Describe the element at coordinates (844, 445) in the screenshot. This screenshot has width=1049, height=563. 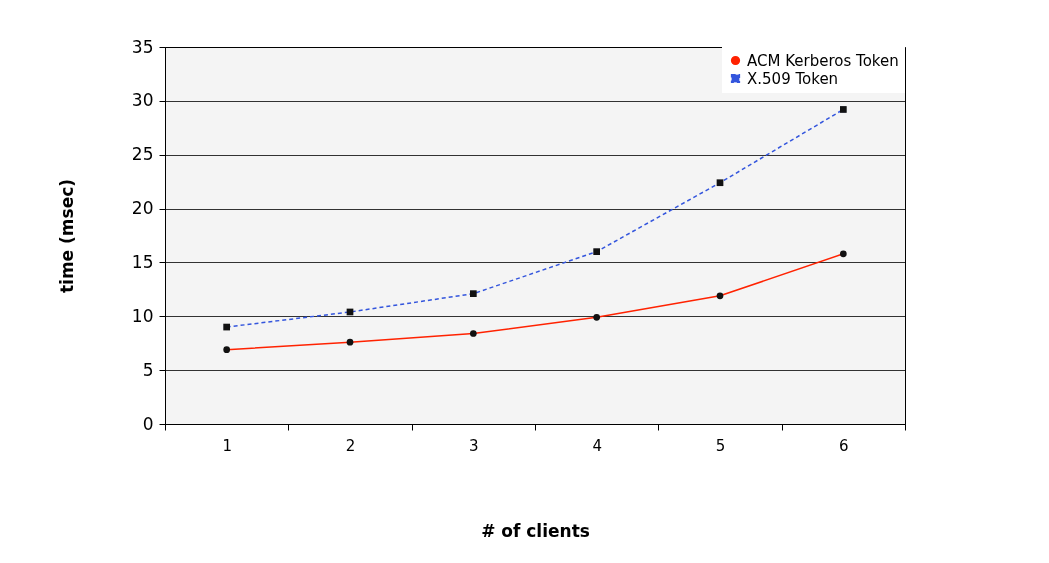
I see `x-tick-label: 6` at that location.